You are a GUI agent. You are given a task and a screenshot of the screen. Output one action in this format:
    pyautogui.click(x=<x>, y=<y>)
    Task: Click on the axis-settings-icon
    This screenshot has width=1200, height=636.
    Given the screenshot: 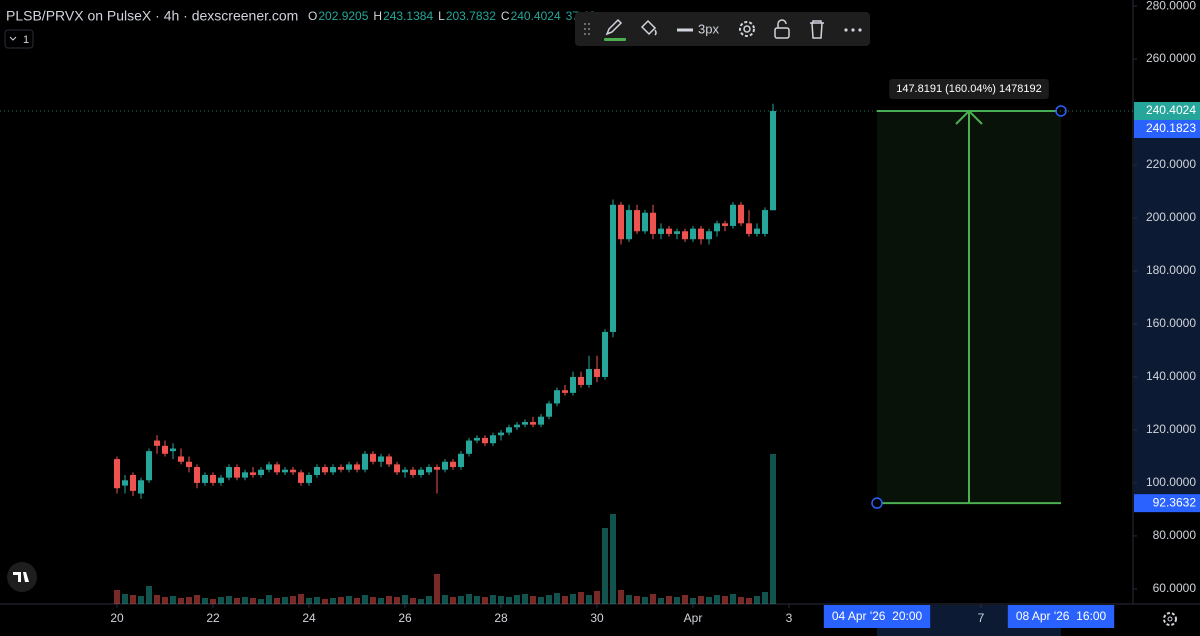 What is the action you would take?
    pyautogui.click(x=1170, y=619)
    